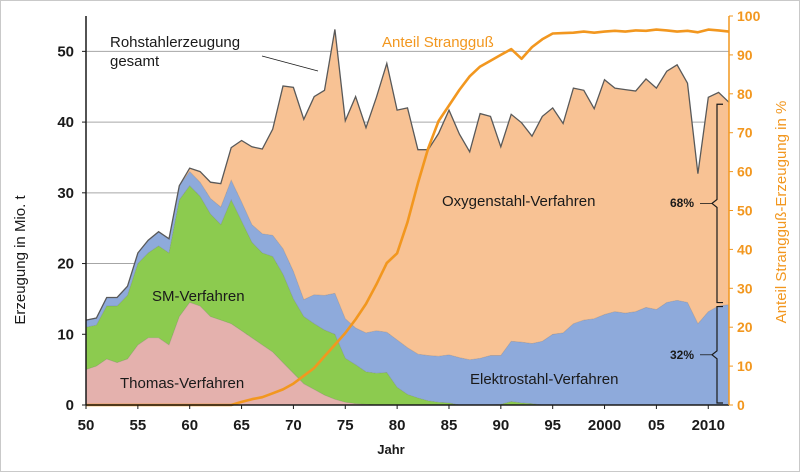  What do you see at coordinates (198, 296) in the screenshot?
I see `sm-label: SM-Verfahren` at bounding box center [198, 296].